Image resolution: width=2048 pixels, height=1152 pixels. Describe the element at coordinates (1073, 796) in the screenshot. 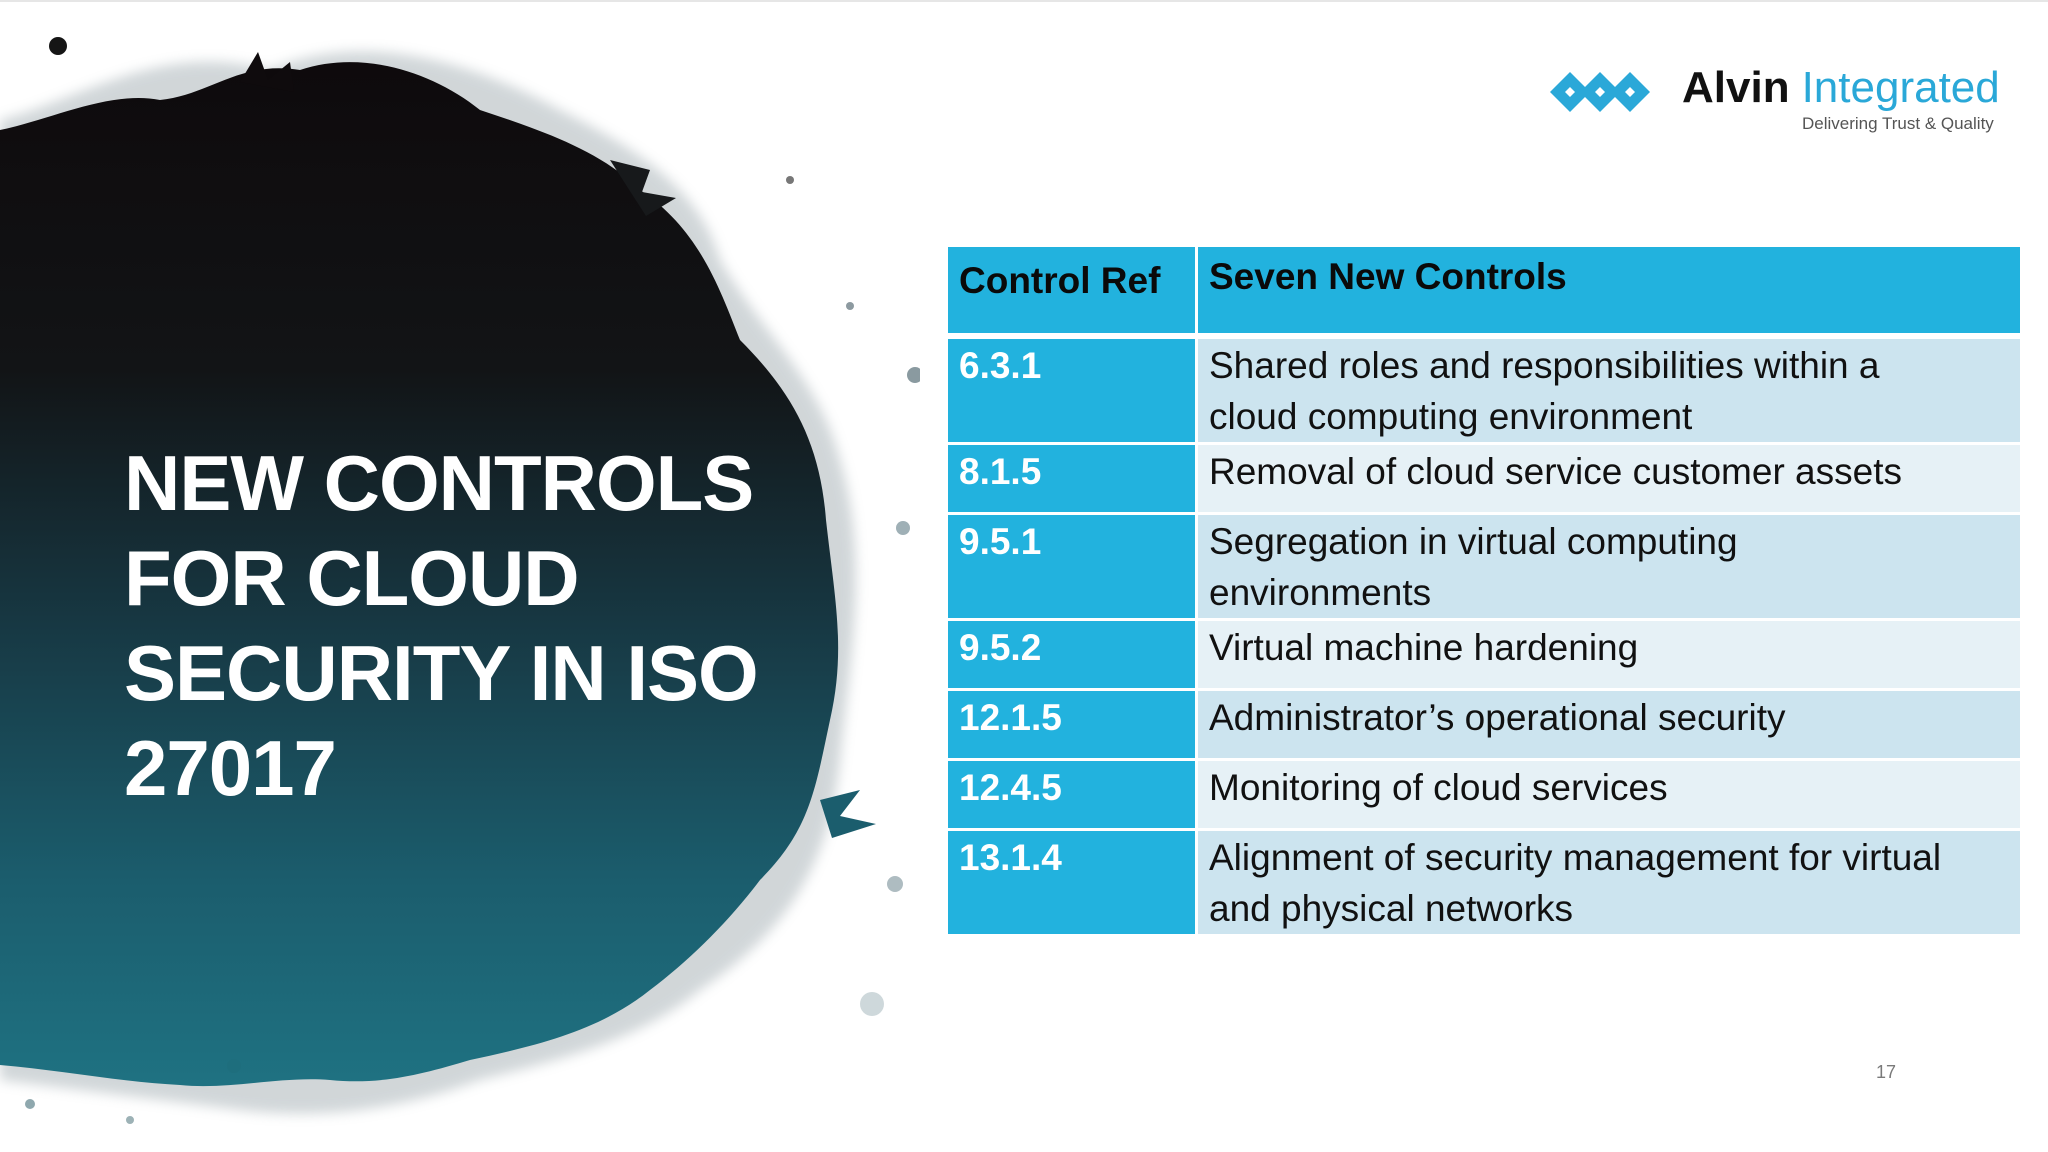

I see `control-ref-cell: 12.4.5` at that location.